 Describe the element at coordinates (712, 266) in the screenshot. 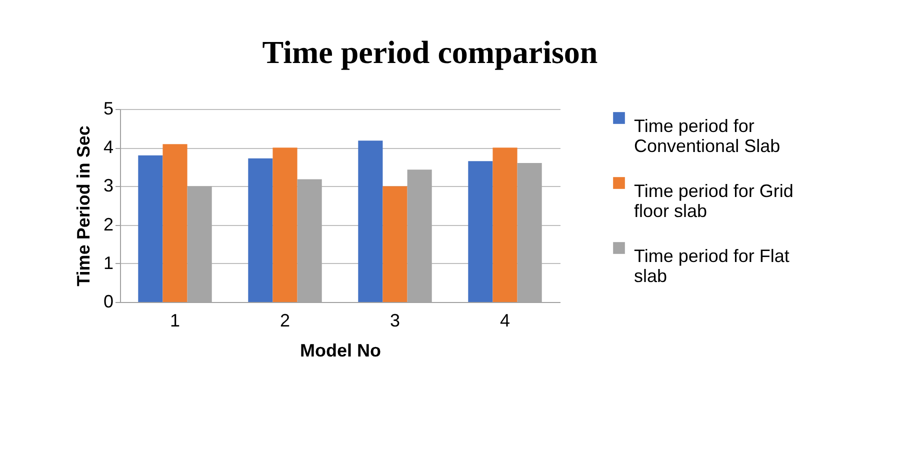

I see `legend-label: Time period for Flat slab` at that location.